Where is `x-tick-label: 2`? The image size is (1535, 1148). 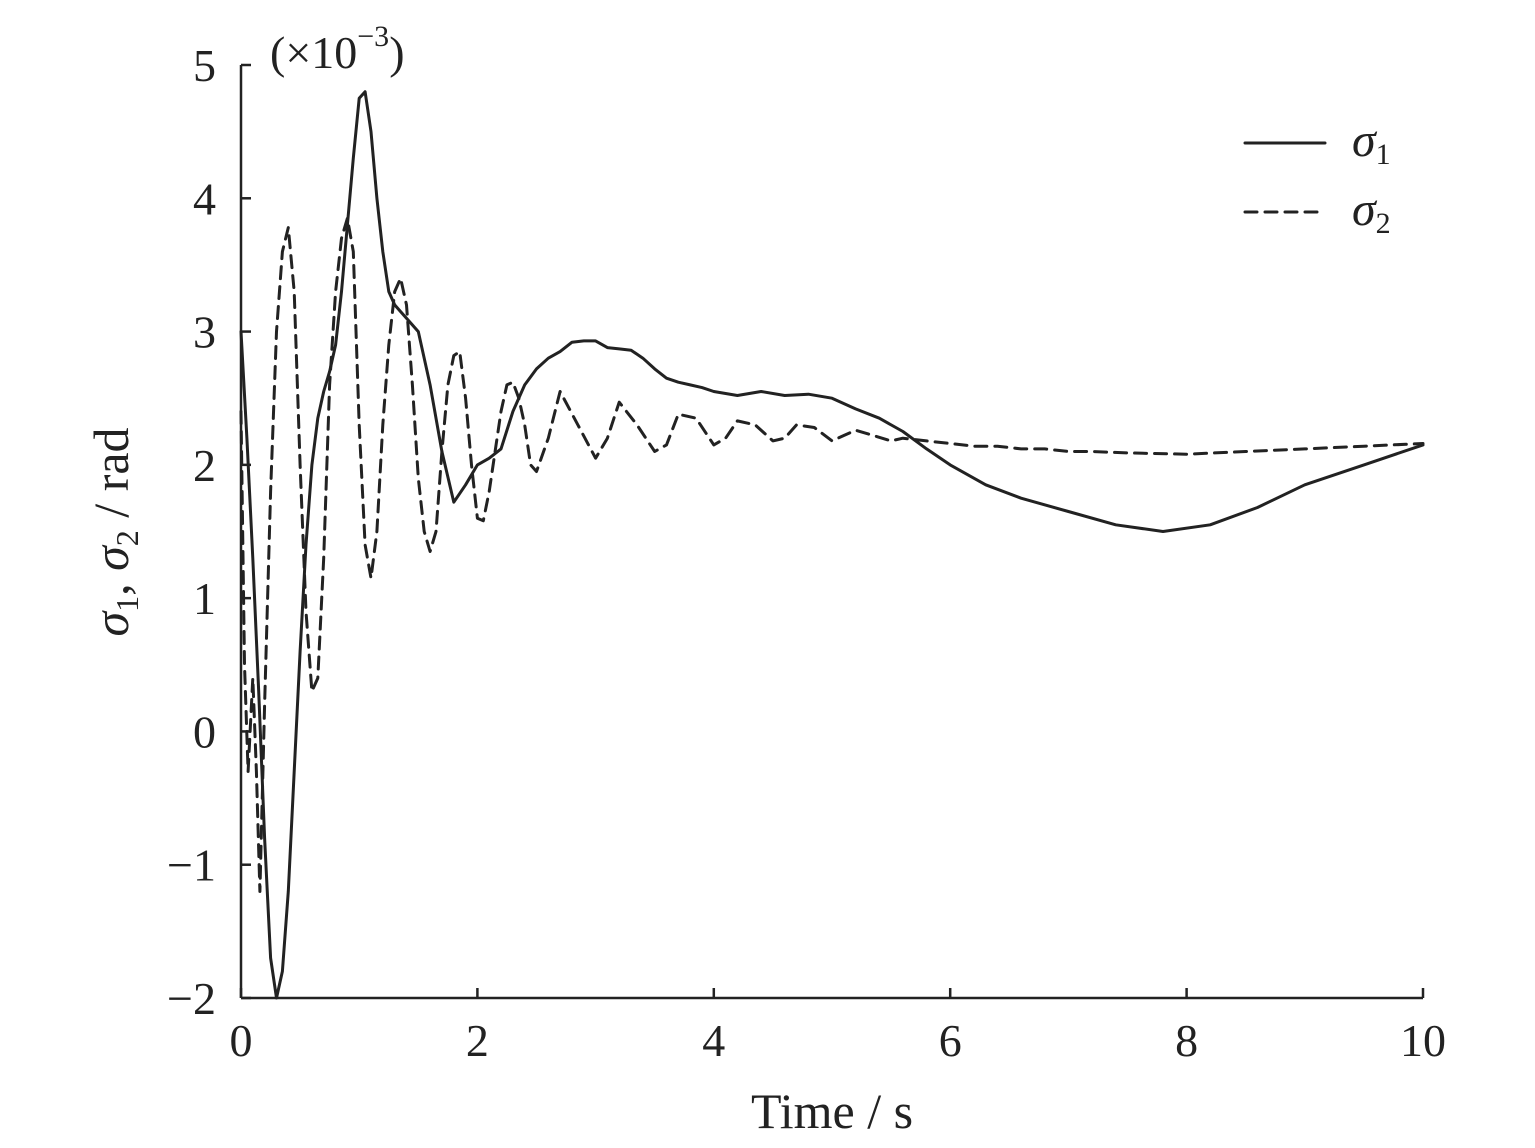 x-tick-label: 2 is located at coordinates (477, 1040).